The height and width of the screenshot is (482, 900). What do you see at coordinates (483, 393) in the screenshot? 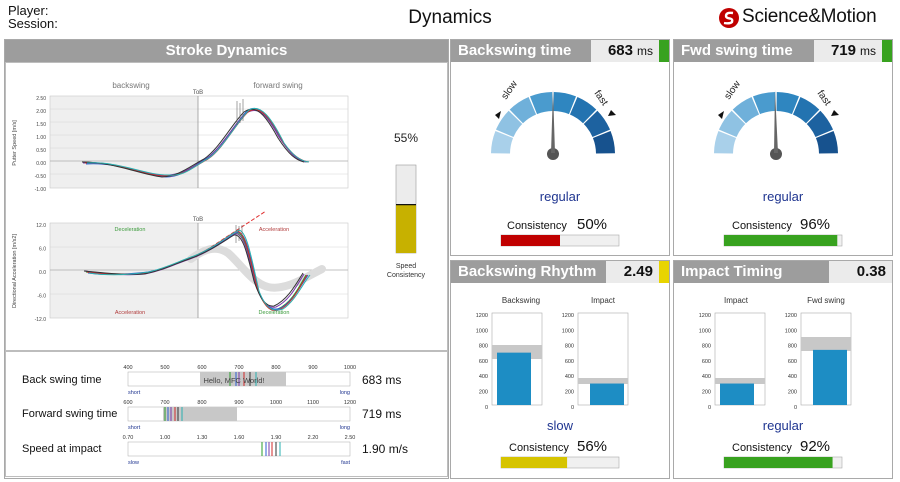
I see `bar-chart-ytick: 200` at bounding box center [483, 393].